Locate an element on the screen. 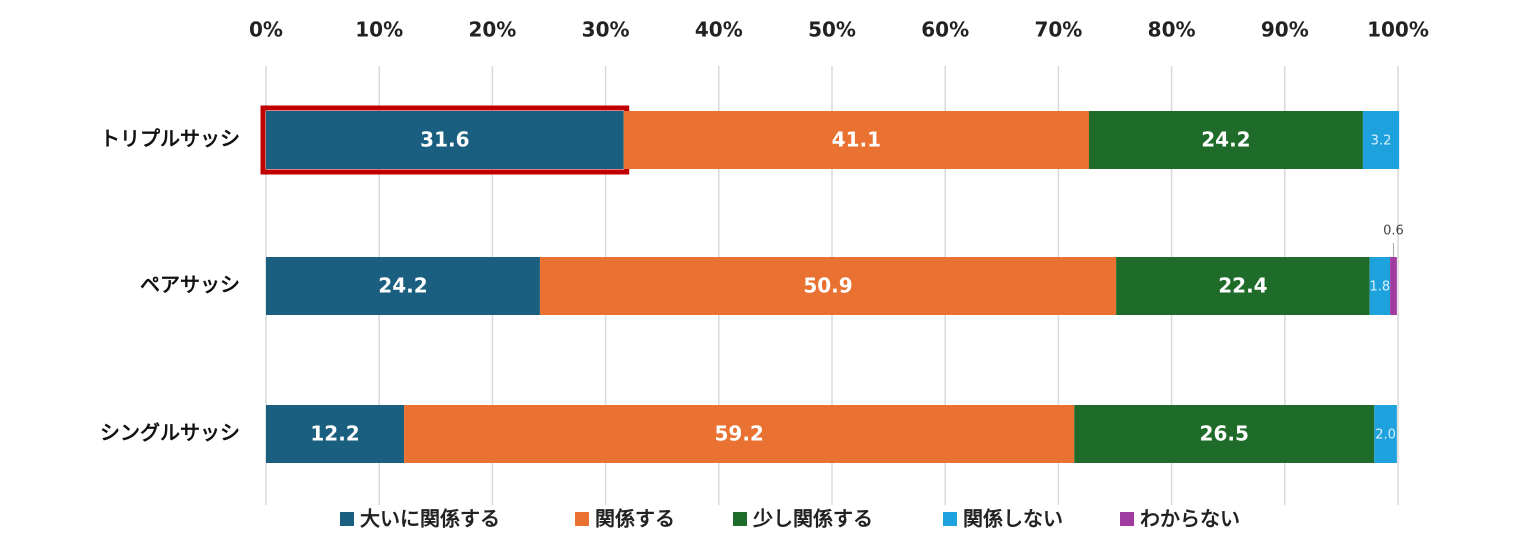 The height and width of the screenshot is (552, 1524). legend-label: 関係しない is located at coordinates (1013, 519).